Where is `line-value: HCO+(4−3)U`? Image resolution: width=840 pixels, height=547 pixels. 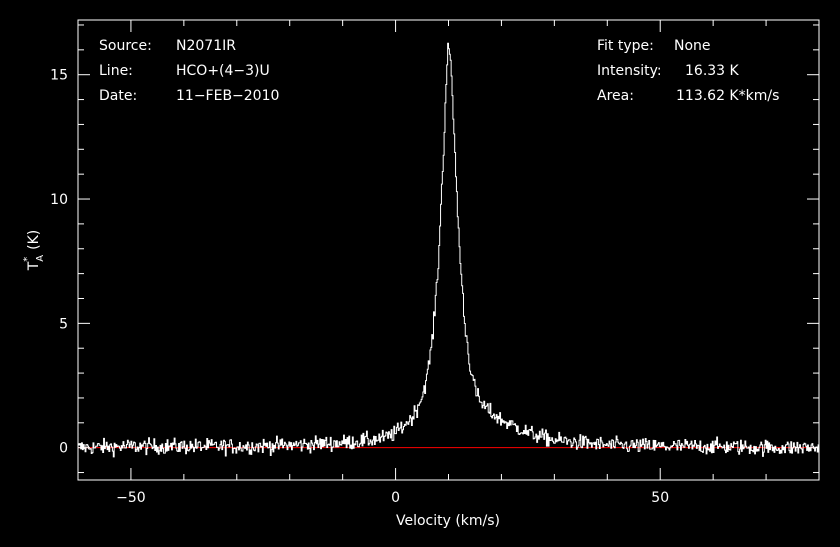
line-value: HCO+(4−3)U is located at coordinates (223, 71).